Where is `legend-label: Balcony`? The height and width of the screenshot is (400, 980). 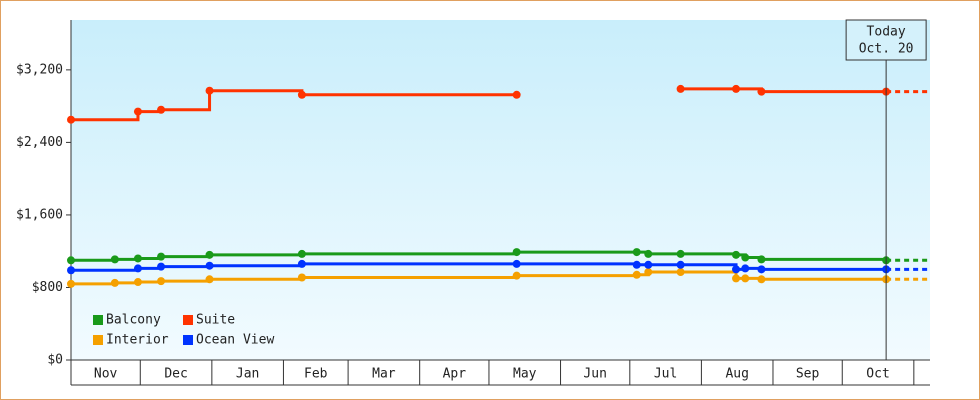
legend-label: Balcony is located at coordinates (133, 320).